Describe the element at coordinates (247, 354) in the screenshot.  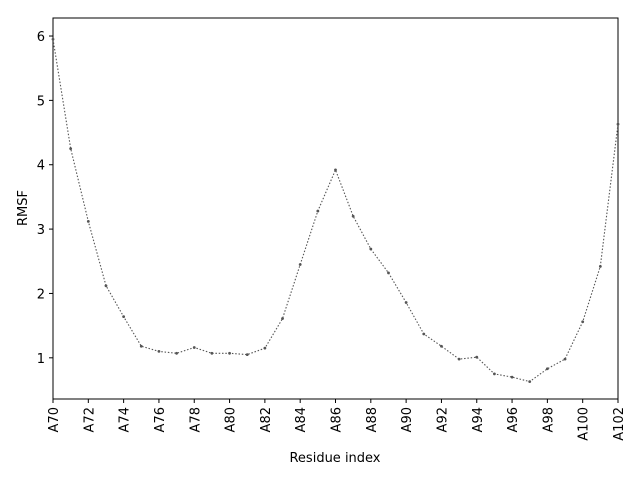
I see `data-point-A81` at that location.